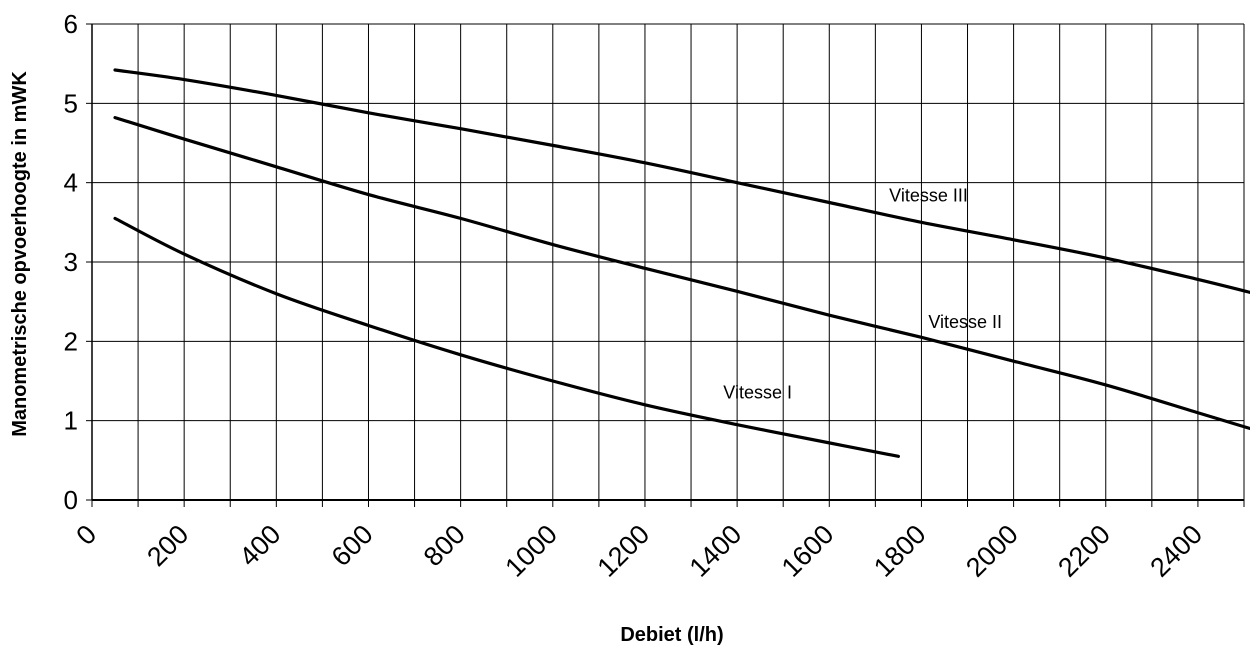 This screenshot has width=1250, height=651. What do you see at coordinates (808, 551) in the screenshot?
I see `x-tick-label: 1600` at bounding box center [808, 551].